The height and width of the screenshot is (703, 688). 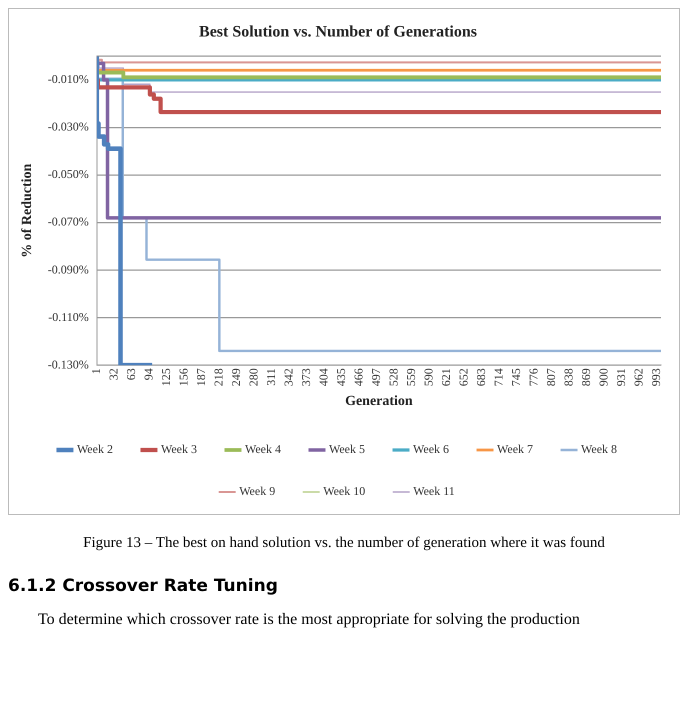 What do you see at coordinates (376, 377) in the screenshot?
I see `x-tick-label: 497` at bounding box center [376, 377].